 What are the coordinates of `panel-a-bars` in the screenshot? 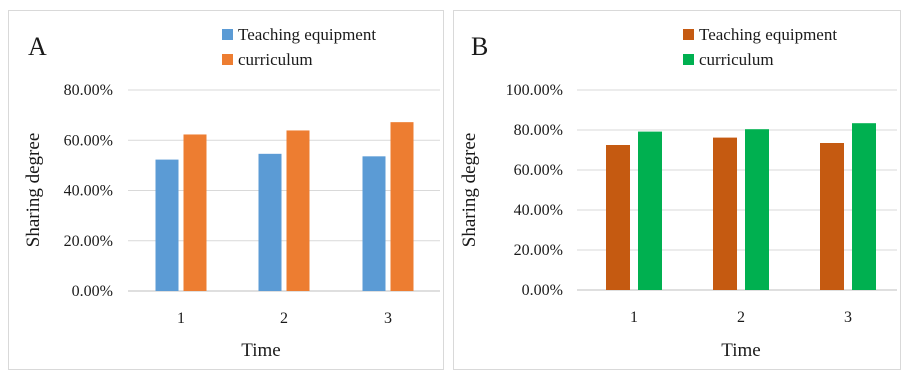 It's located at (284, 206).